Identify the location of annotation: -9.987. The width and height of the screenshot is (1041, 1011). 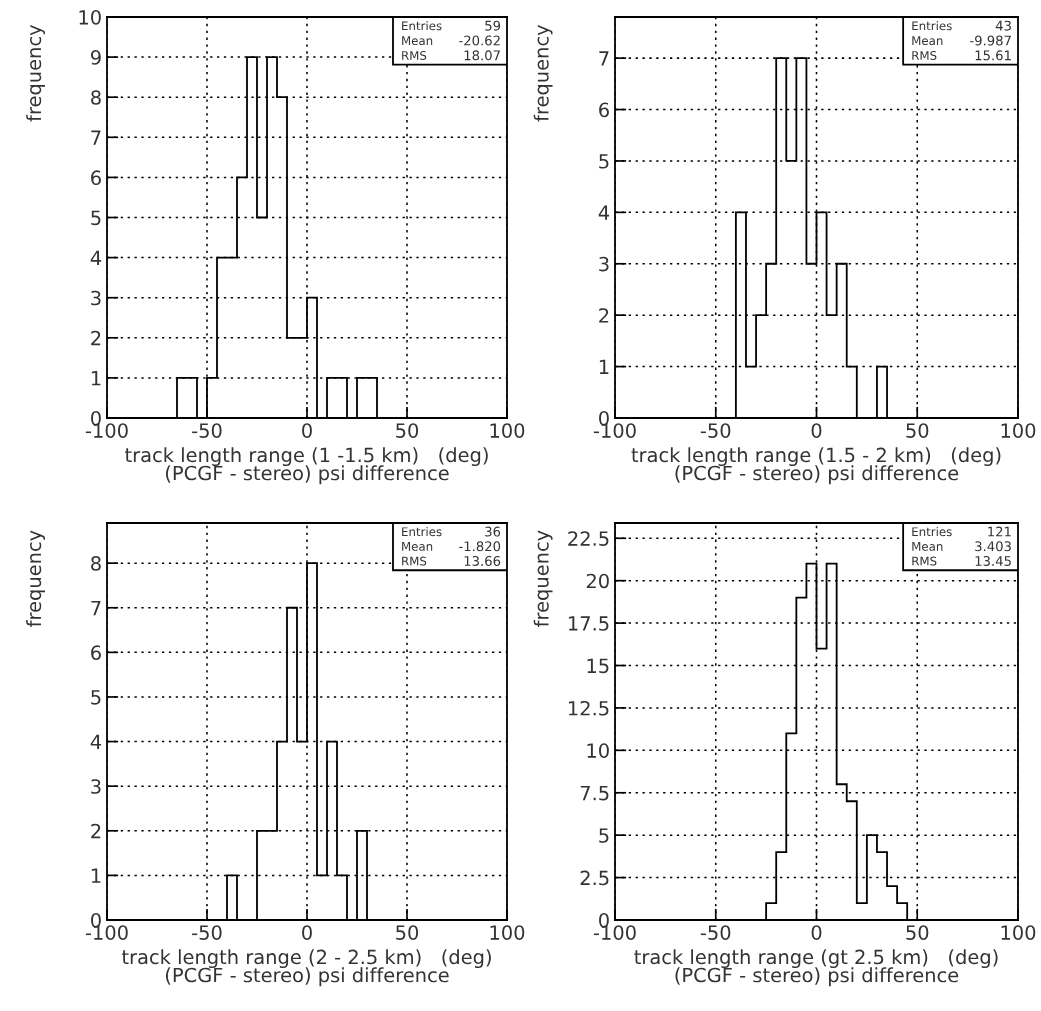
(990, 40).